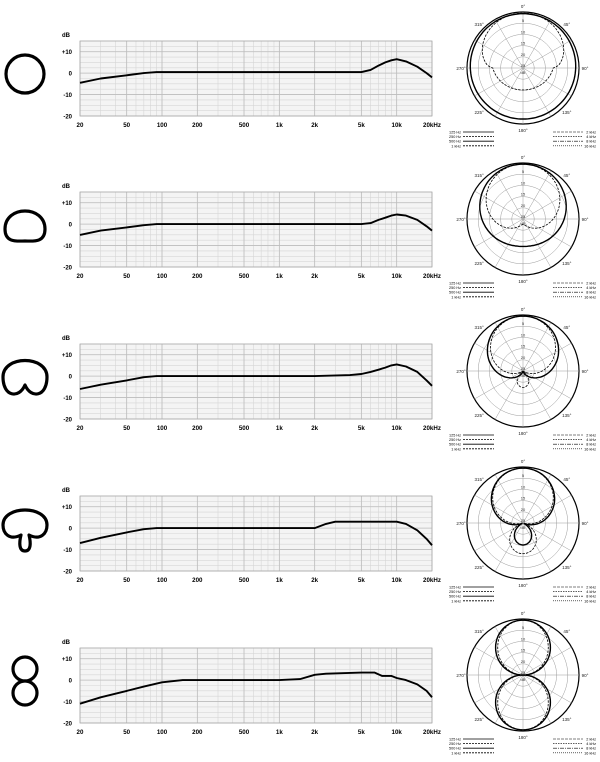 This screenshot has width=600, height=762. Describe the element at coordinates (523, 171) in the screenshot. I see `polar-ring-label: 5` at that location.